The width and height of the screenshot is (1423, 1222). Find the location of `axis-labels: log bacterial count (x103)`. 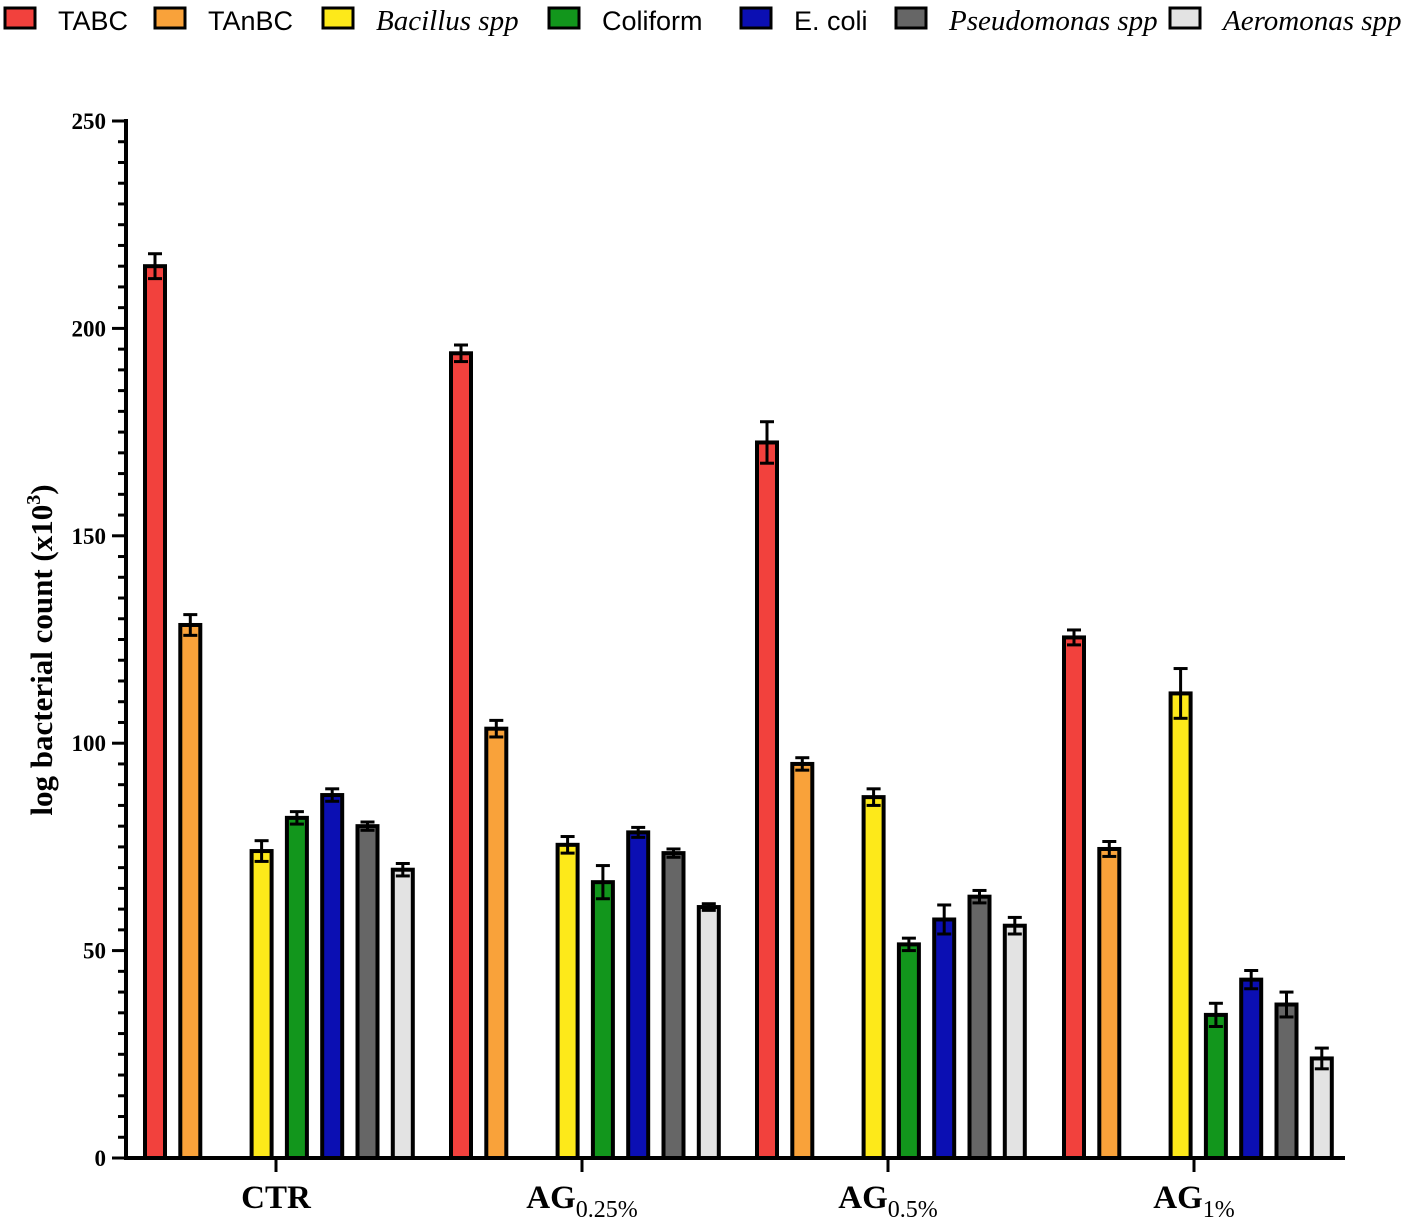

axis-labels: log bacterial count (x103) is located at coordinates (41, 649).